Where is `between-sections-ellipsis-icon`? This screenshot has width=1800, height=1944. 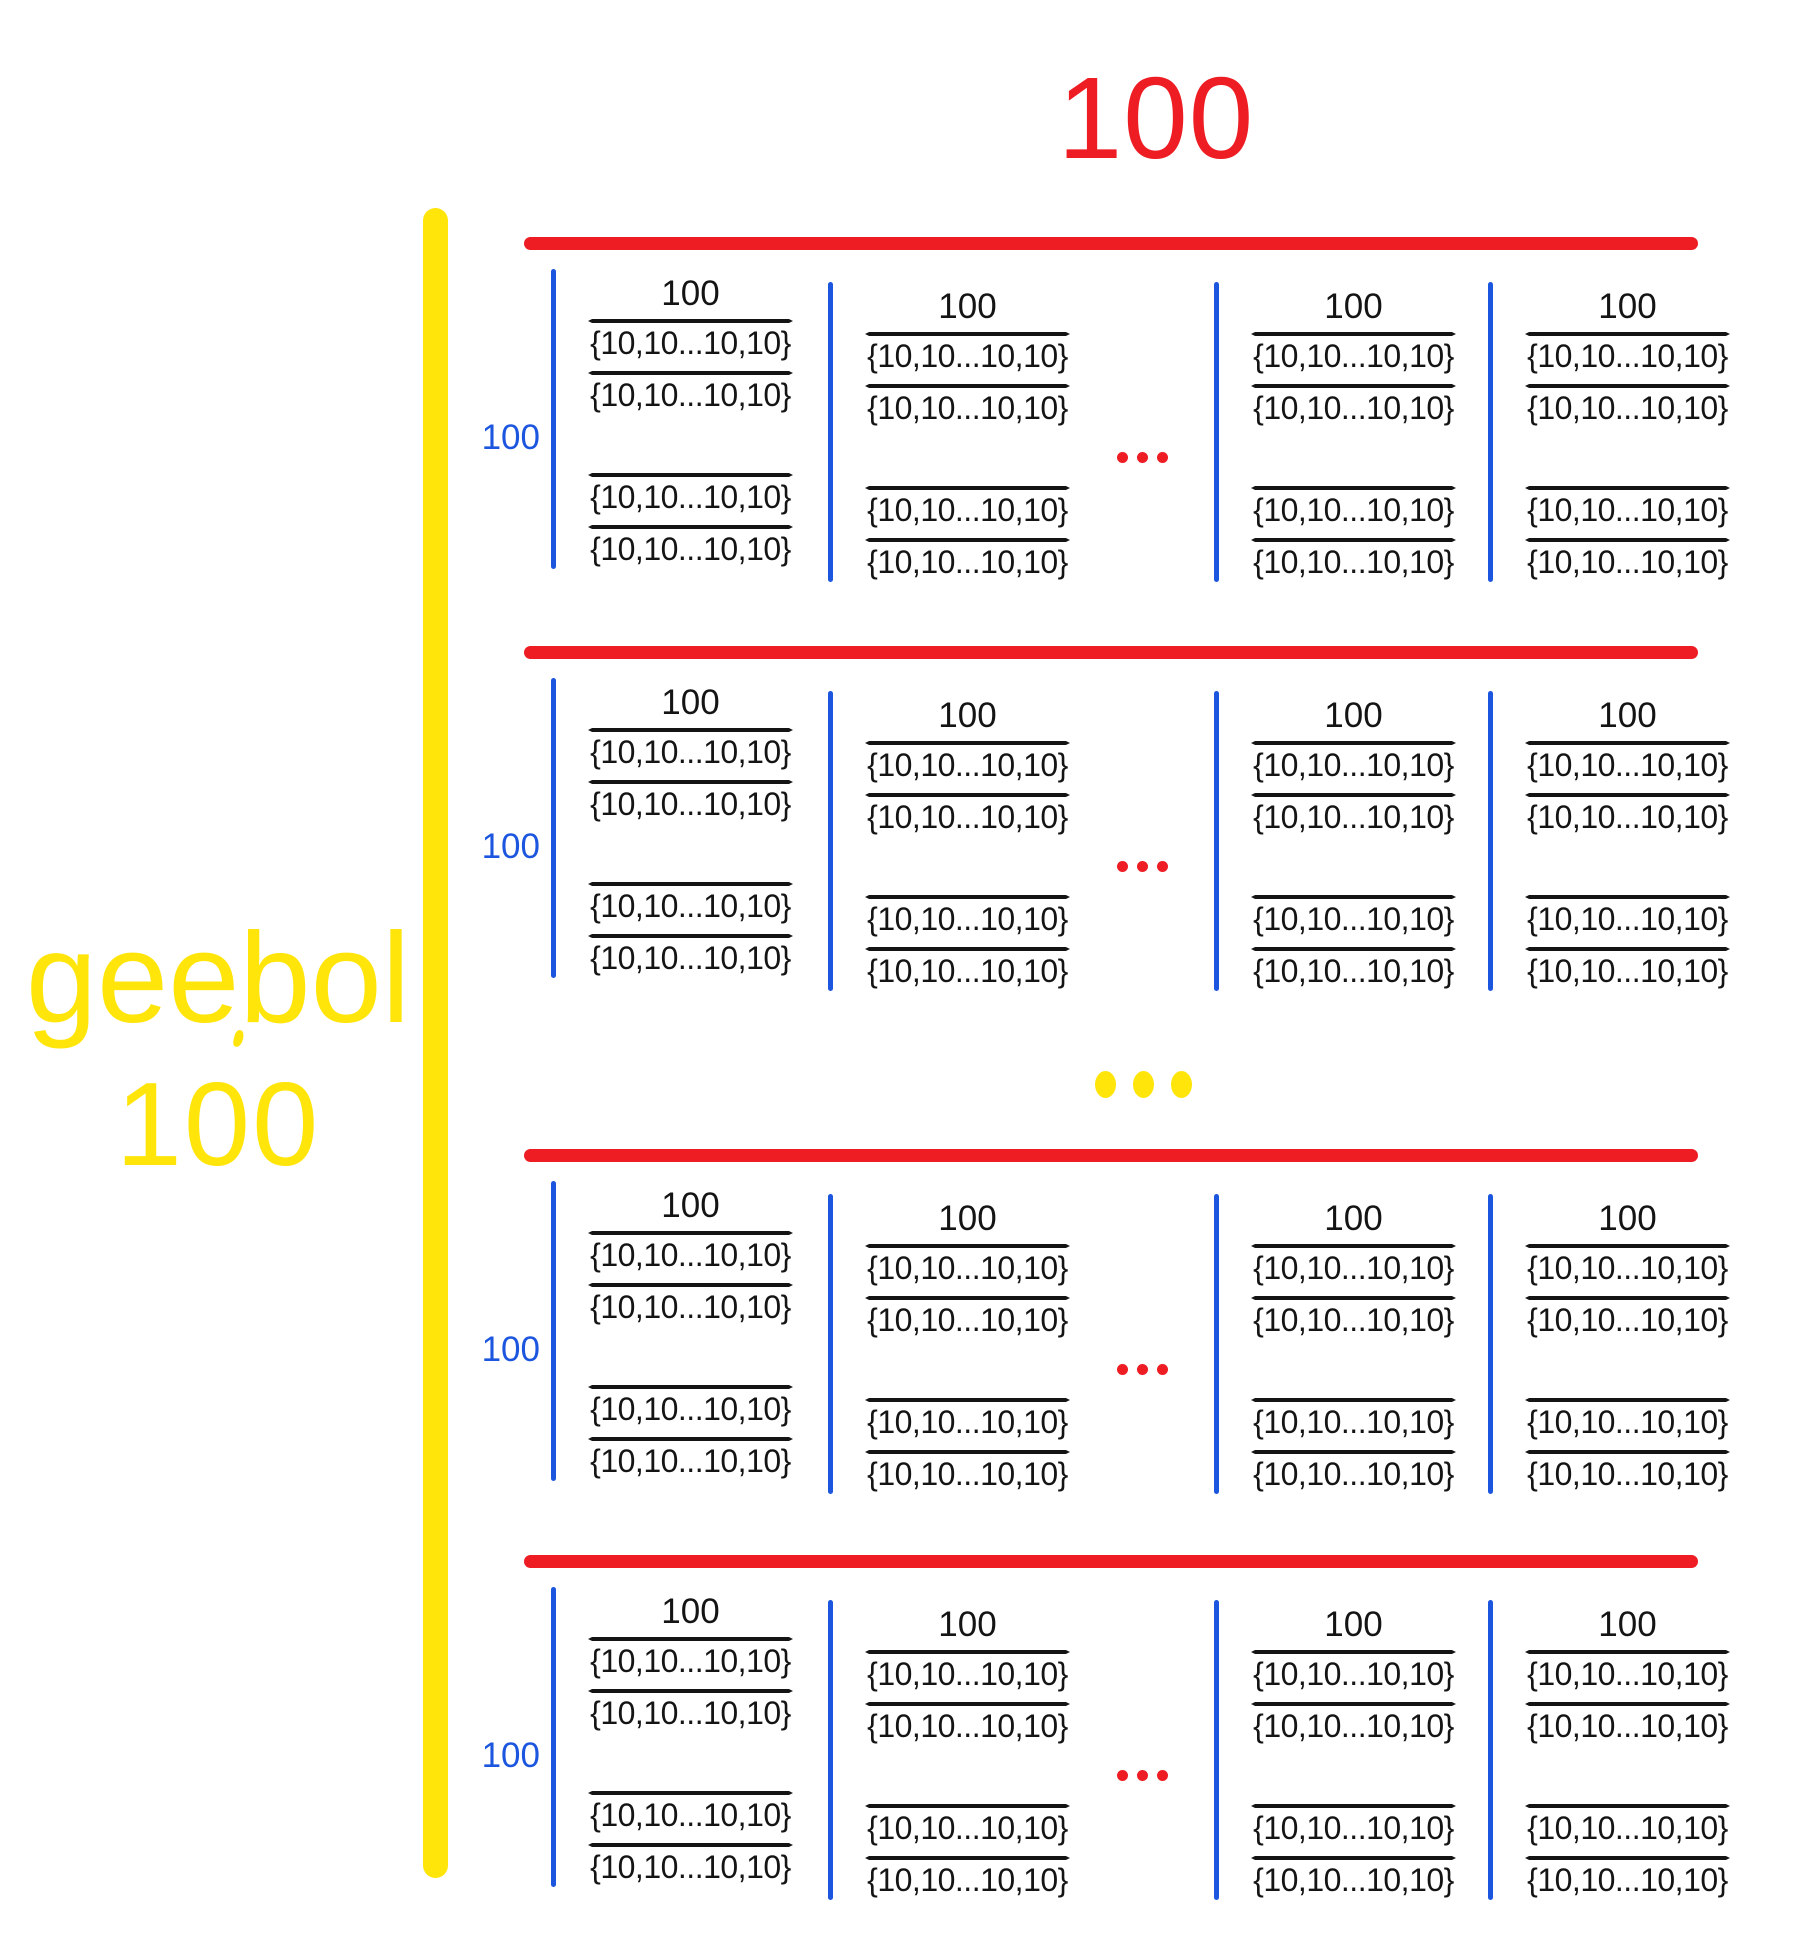 between-sections-ellipsis-icon is located at coordinates (1143, 1084).